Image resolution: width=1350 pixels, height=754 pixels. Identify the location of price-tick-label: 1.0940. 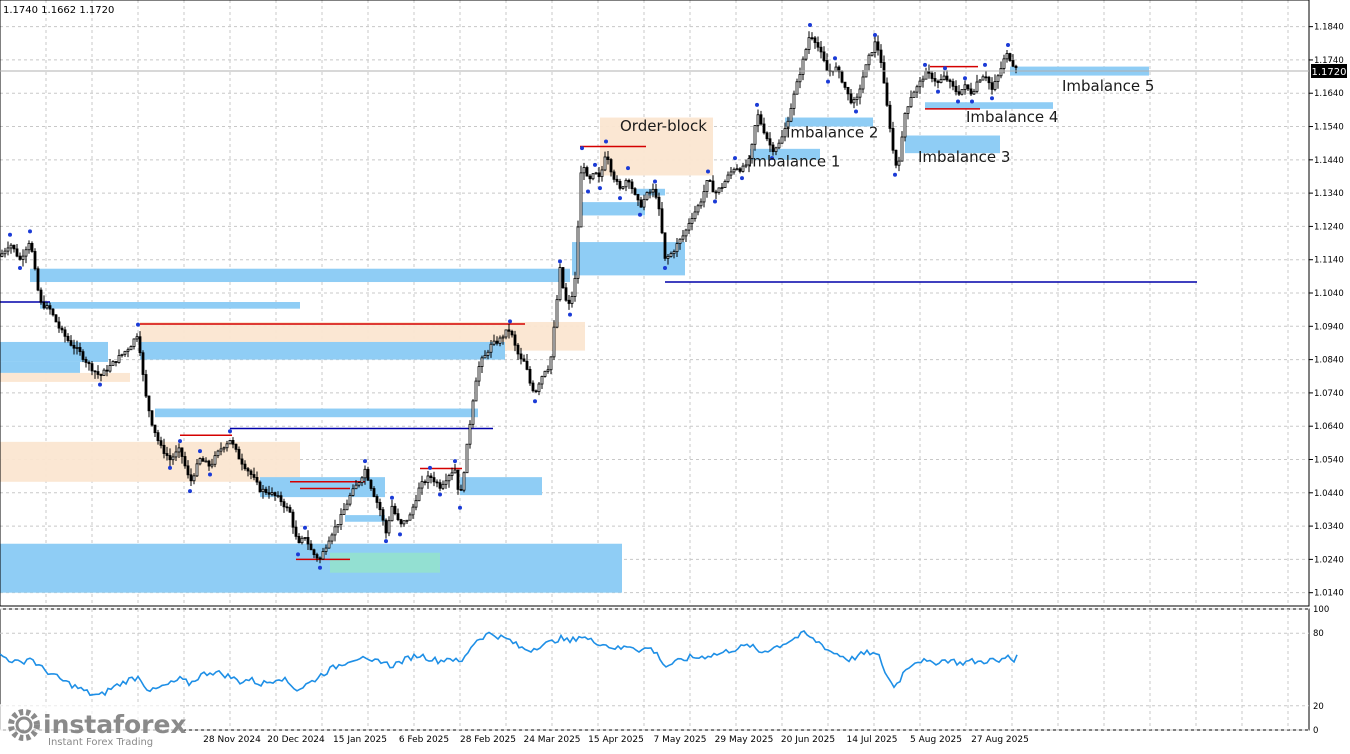
(1329, 327).